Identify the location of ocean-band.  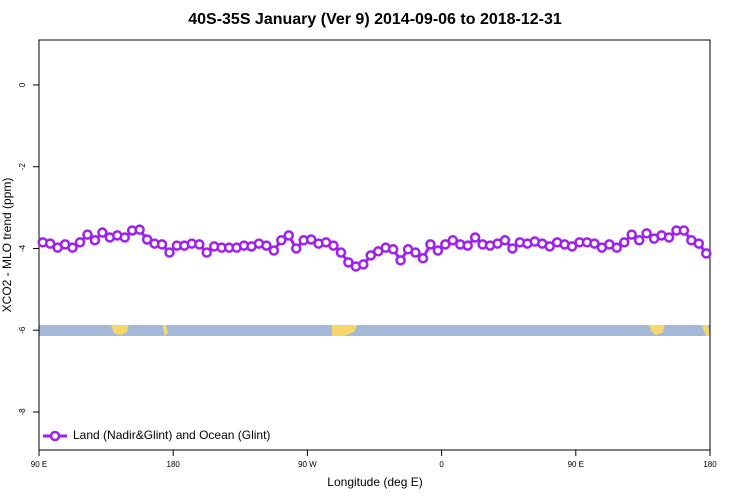
(374, 330).